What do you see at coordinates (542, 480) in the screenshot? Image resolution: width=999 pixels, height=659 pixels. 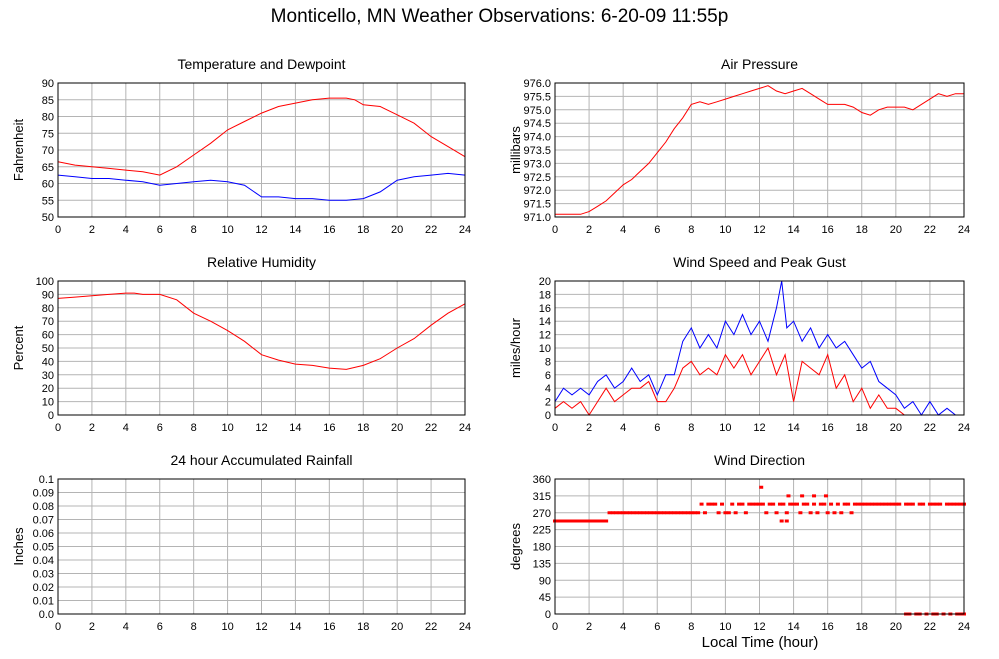 I see `y-tick-label: 360` at bounding box center [542, 480].